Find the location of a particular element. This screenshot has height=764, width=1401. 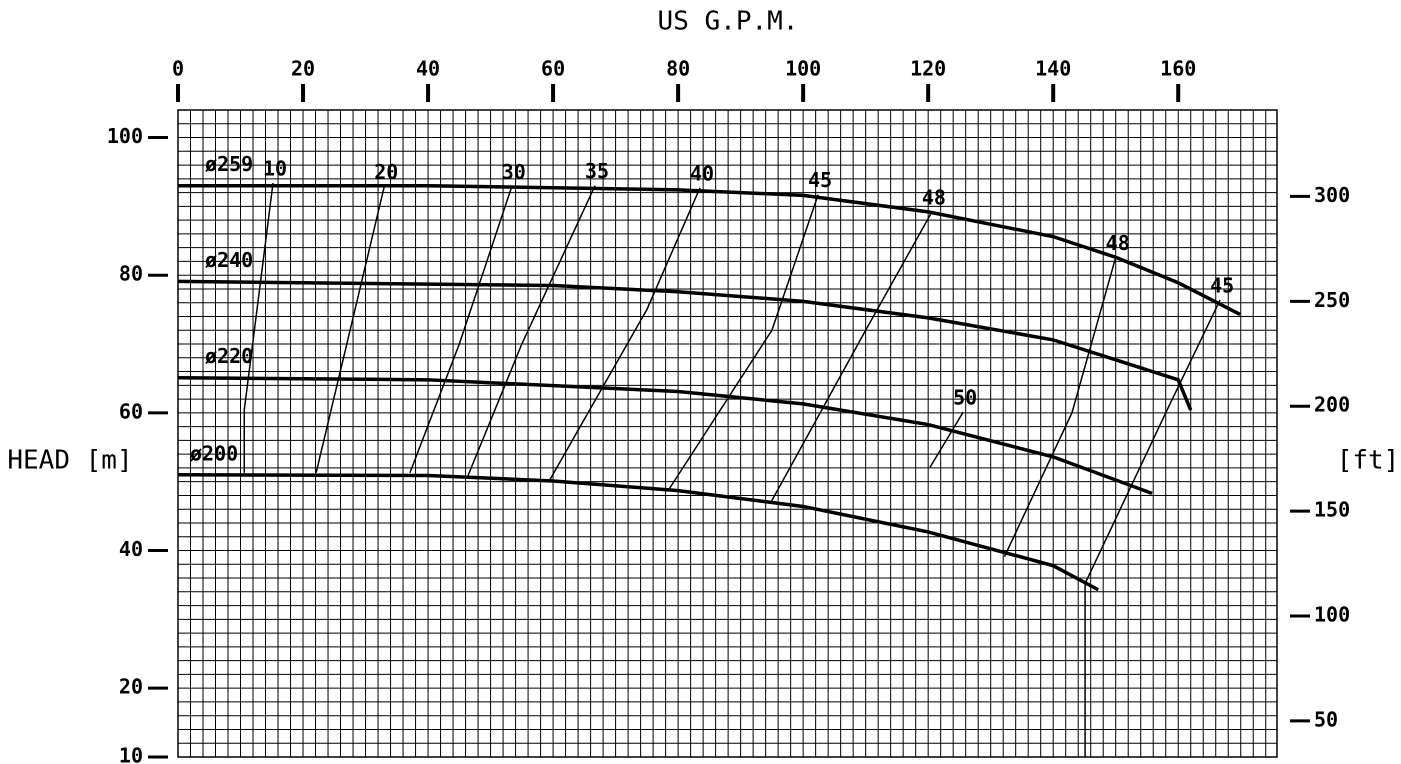

x-tick-label: 40 is located at coordinates (428, 69).